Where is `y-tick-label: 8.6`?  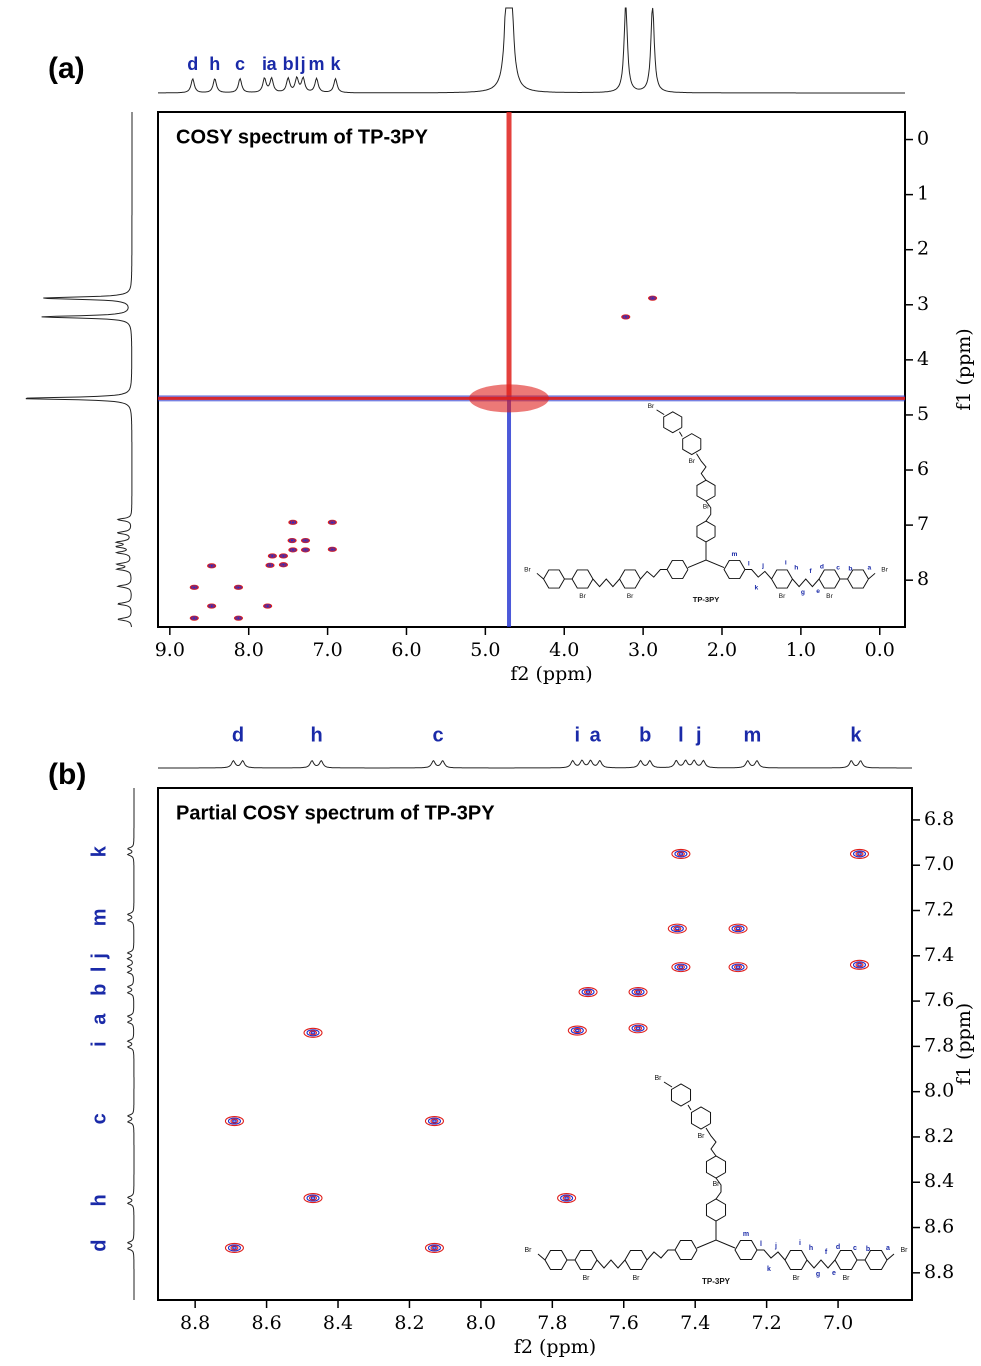
y-tick-label: 8.6 is located at coordinates (939, 1227).